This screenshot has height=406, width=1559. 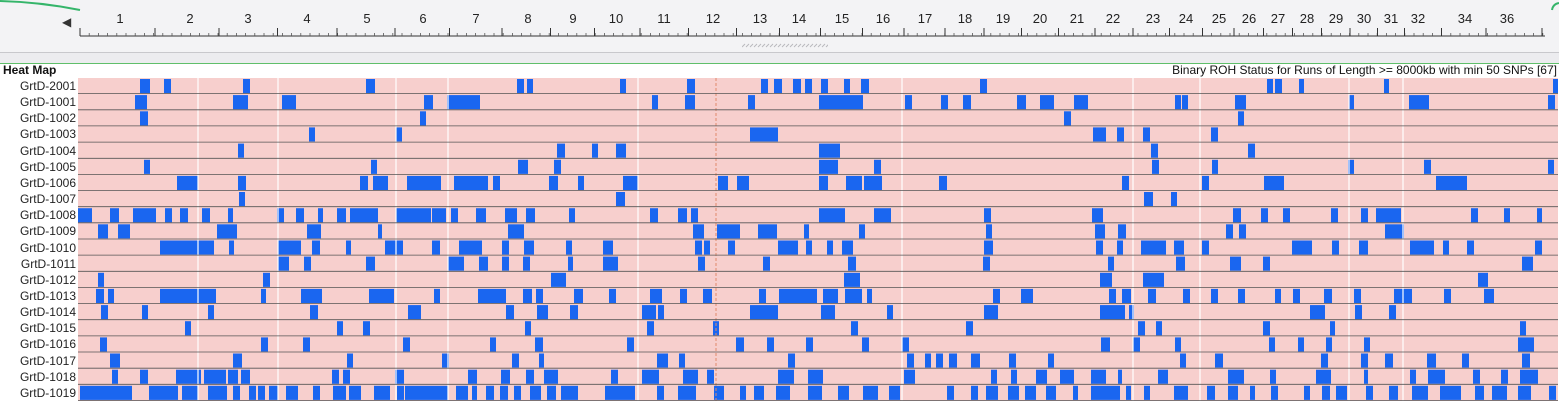 What do you see at coordinates (1249, 18) in the screenshot?
I see `chromosome-label: 26` at bounding box center [1249, 18].